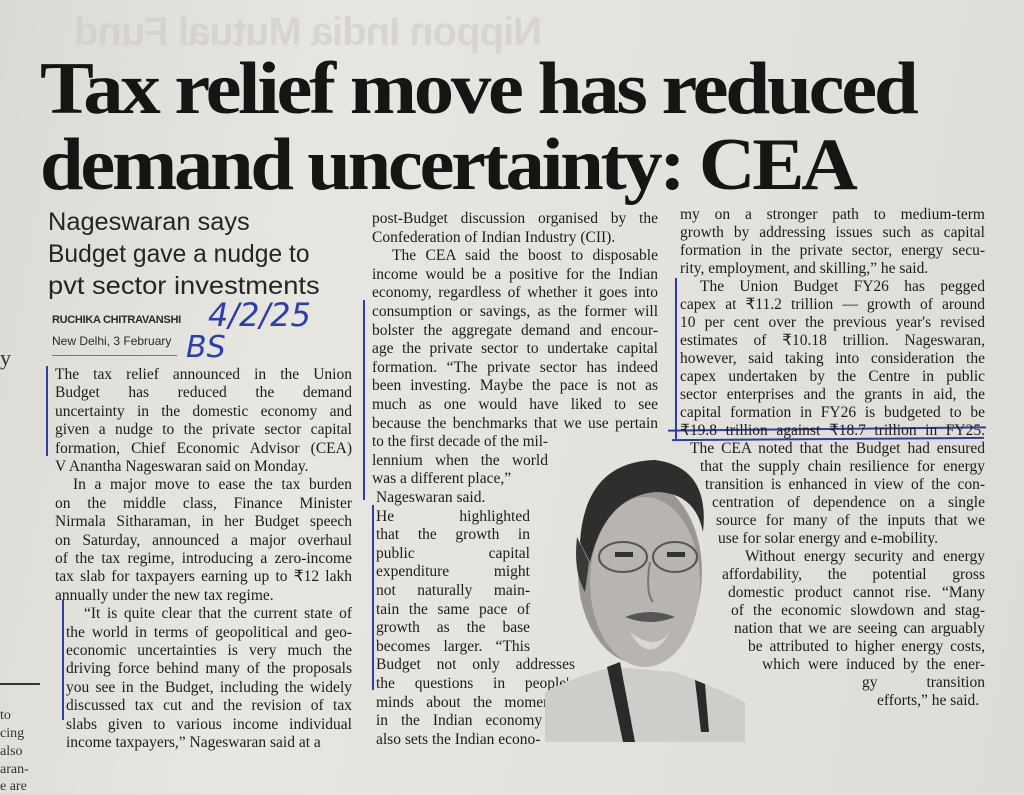  Describe the element at coordinates (842, 286) in the screenshot. I see `article-line: The Union Budget FY26 has pegged` at that location.